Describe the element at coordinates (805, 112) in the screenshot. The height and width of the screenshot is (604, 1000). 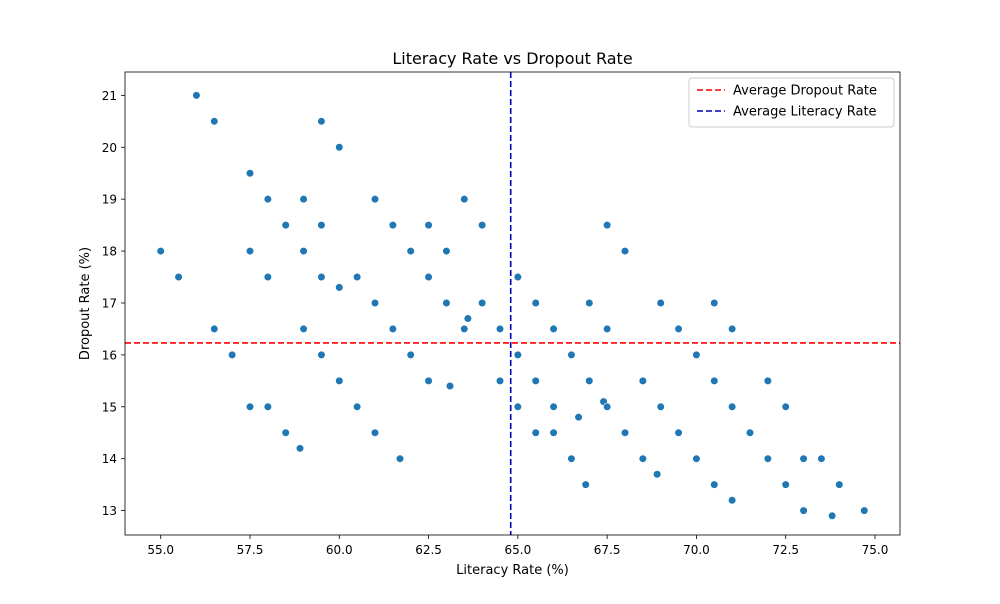
I see `legend-label: Average Literacy Rate` at that location.